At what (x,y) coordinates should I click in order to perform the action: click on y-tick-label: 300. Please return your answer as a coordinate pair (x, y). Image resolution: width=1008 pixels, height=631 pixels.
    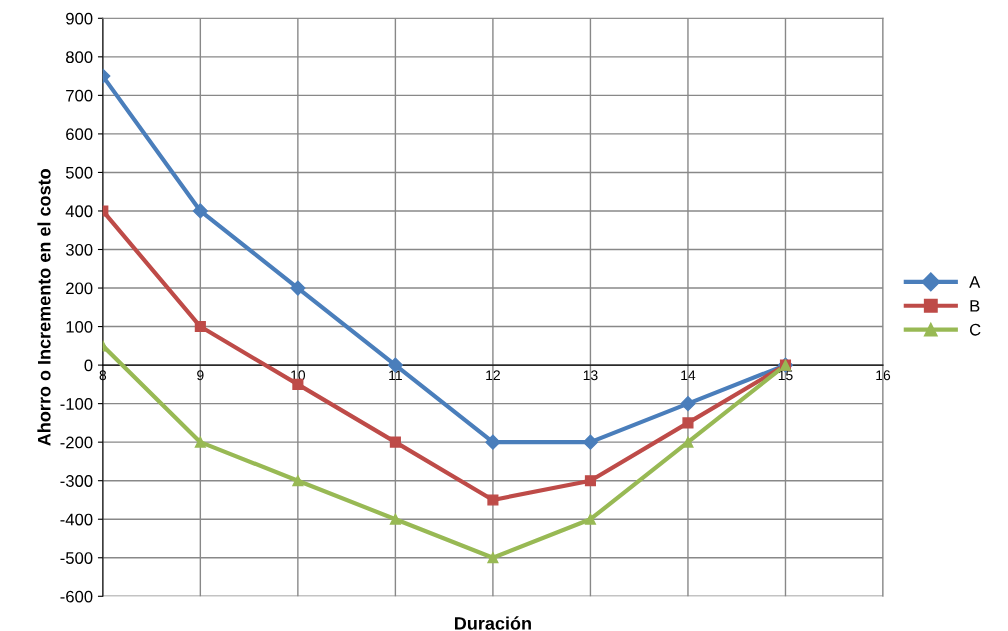
    Looking at the image, I should click on (79, 249).